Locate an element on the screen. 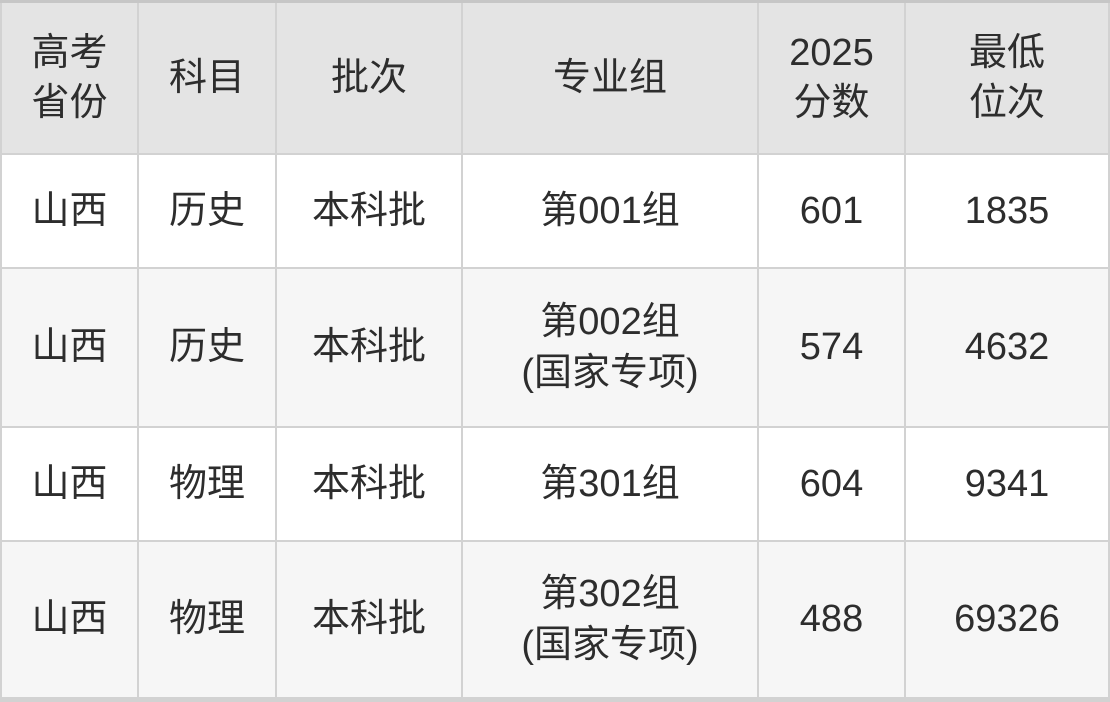 The image size is (1110, 702). cell-row1-major-group: 第001组 is located at coordinates (610, 211).